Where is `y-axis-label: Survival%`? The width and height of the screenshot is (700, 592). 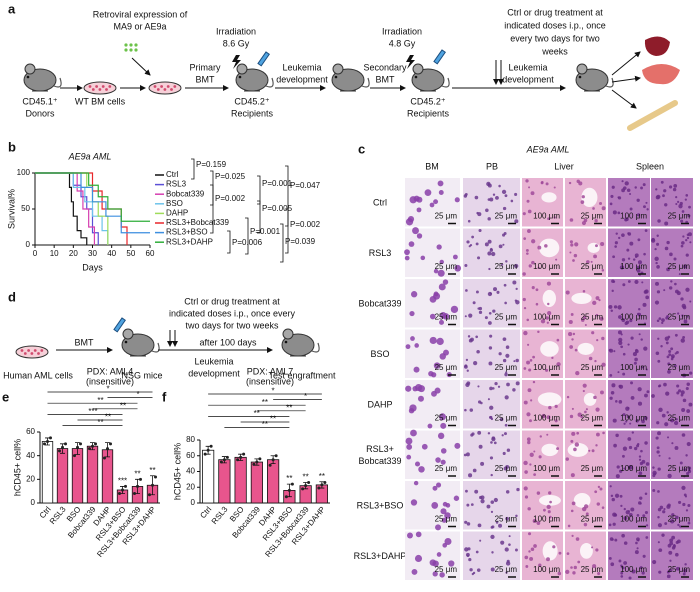 y-axis-label: Survival% is located at coordinates (11, 209).